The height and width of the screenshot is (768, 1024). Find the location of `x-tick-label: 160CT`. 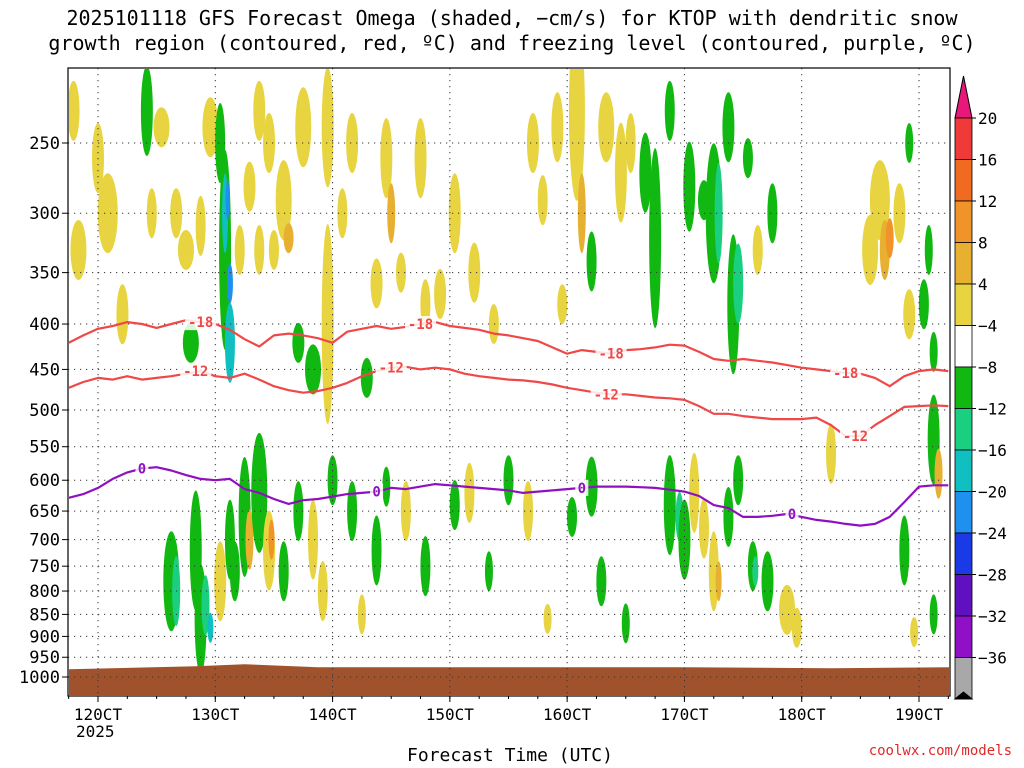

x-tick-label: 160CT is located at coordinates (567, 714).